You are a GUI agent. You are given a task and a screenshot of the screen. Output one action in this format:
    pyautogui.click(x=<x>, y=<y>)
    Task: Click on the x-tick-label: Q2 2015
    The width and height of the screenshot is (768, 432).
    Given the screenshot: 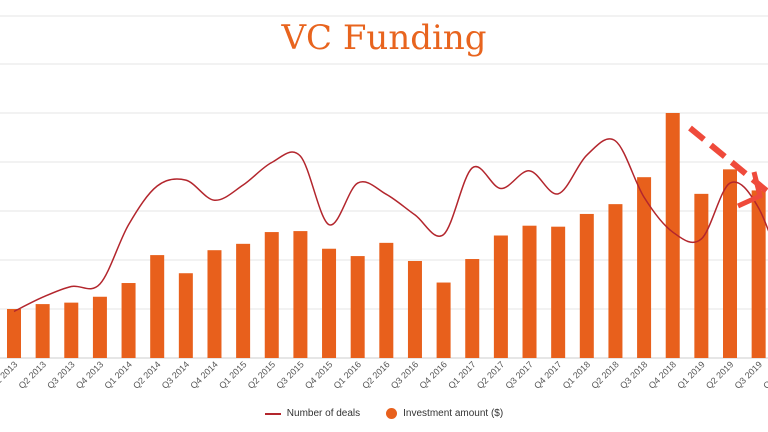 What is the action you would take?
    pyautogui.click(x=261, y=374)
    